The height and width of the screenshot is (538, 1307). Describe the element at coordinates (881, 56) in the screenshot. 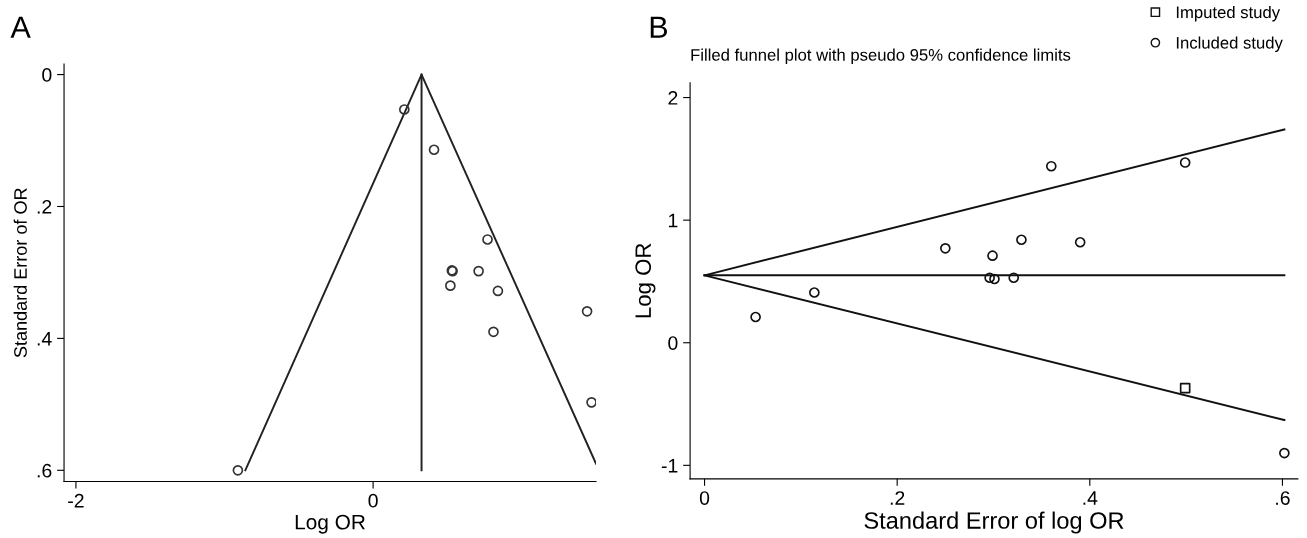

I see `chart-title: Filled funnel plot with pseudo 95% confidence limits` at that location.